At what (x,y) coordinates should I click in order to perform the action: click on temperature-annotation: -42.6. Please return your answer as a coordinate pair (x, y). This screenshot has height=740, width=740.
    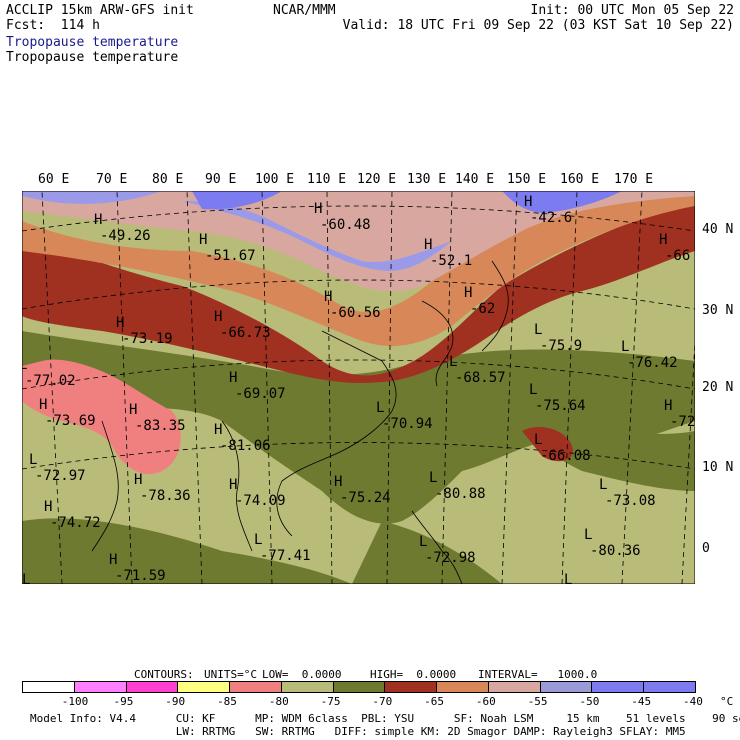
    Looking at the image, I should click on (551, 218).